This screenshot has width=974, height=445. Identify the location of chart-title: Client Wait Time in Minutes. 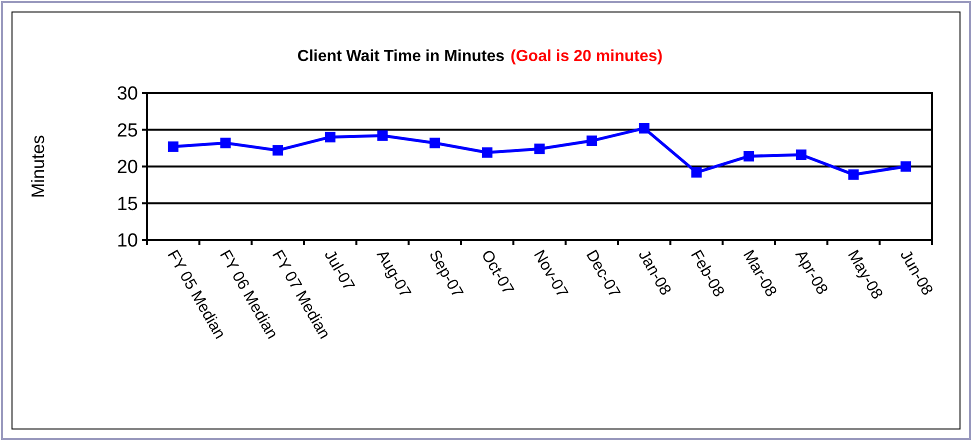
(401, 56).